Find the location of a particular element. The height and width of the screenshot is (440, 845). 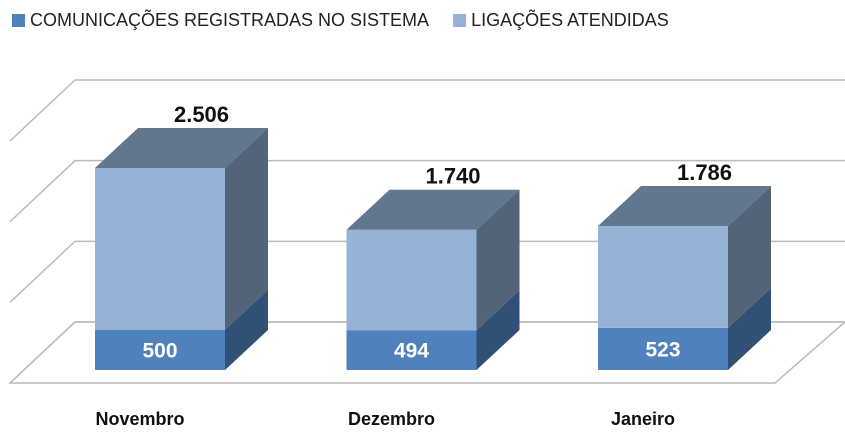

data-label: 500 is located at coordinates (159, 350).